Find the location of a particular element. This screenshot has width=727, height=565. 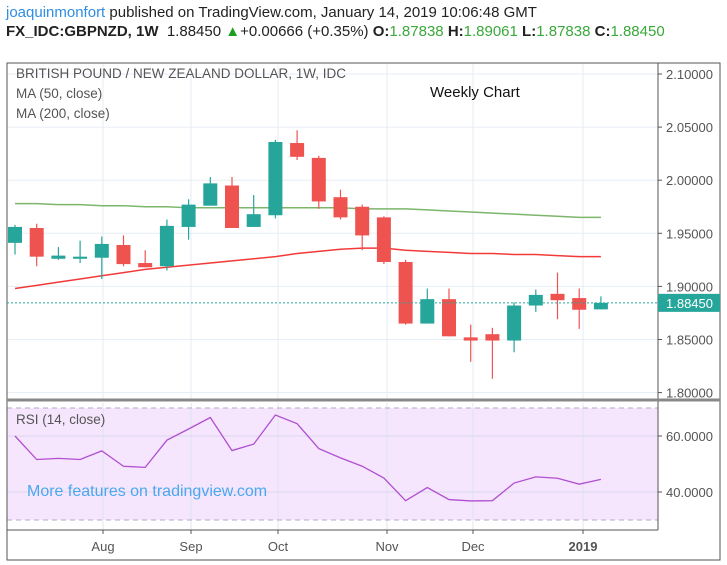

ma200-line is located at coordinates (307, 268).